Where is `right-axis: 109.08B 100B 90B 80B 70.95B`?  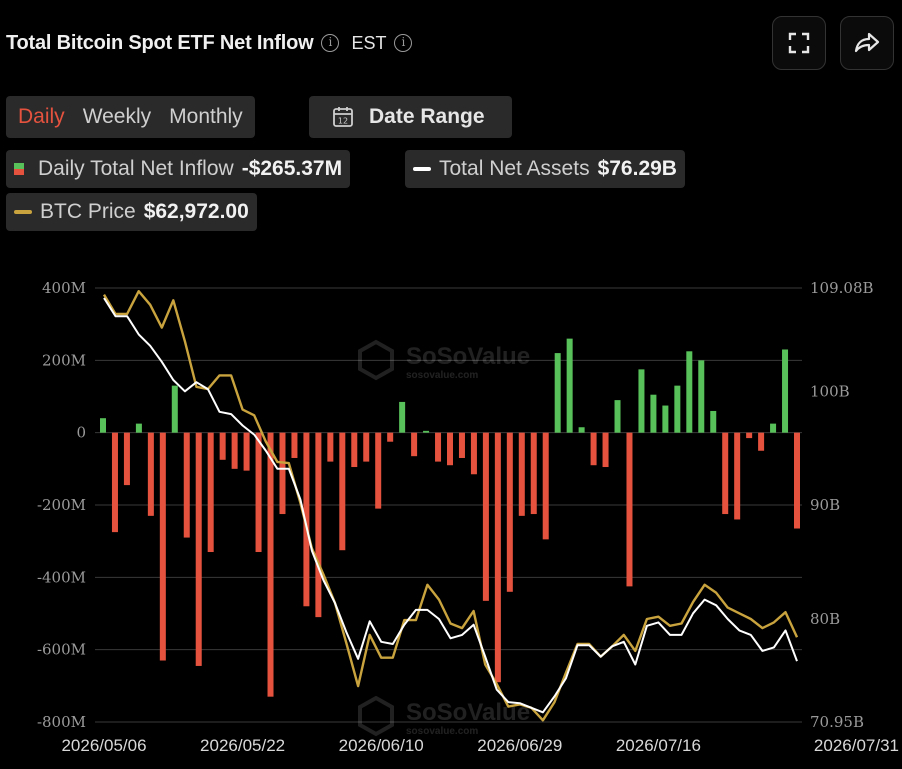
right-axis: 109.08B 100B 90B 80B 70.95B is located at coordinates (842, 505).